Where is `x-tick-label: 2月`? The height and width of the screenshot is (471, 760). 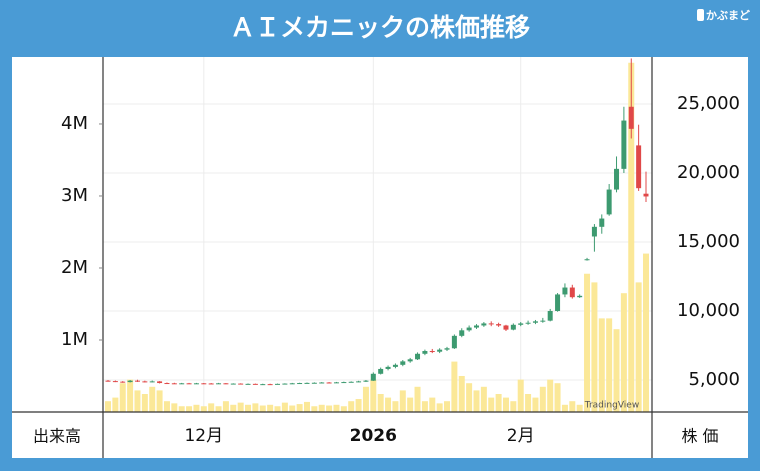
x-tick-label: 2月 is located at coordinates (521, 436).